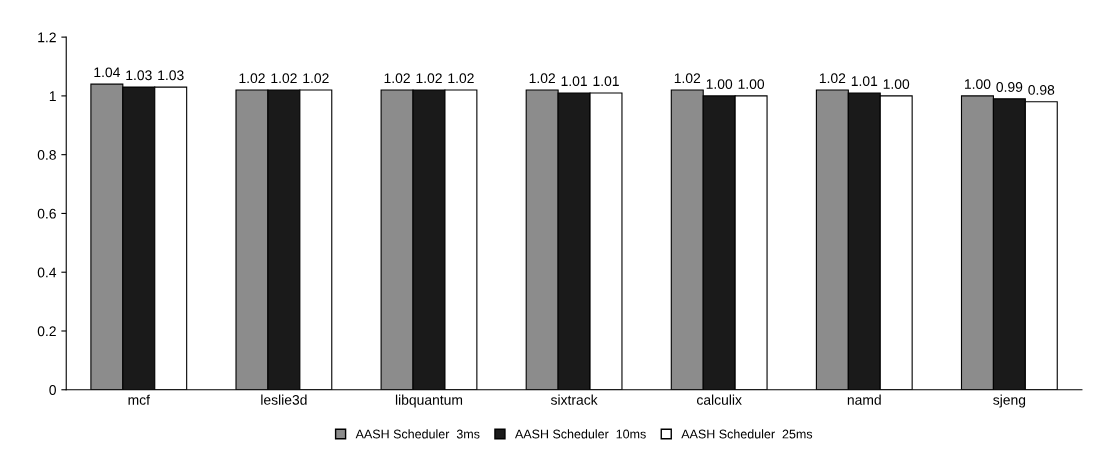 The image size is (1104, 464). Describe the element at coordinates (574, 399) in the screenshot. I see `x-tick-label: sixtrack` at that location.